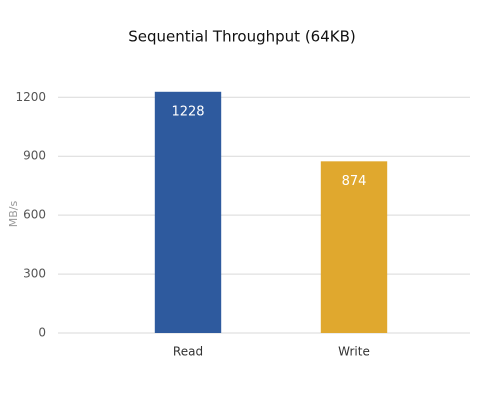  Describe the element at coordinates (42, 333) in the screenshot. I see `y-tick-label: 0` at that location.